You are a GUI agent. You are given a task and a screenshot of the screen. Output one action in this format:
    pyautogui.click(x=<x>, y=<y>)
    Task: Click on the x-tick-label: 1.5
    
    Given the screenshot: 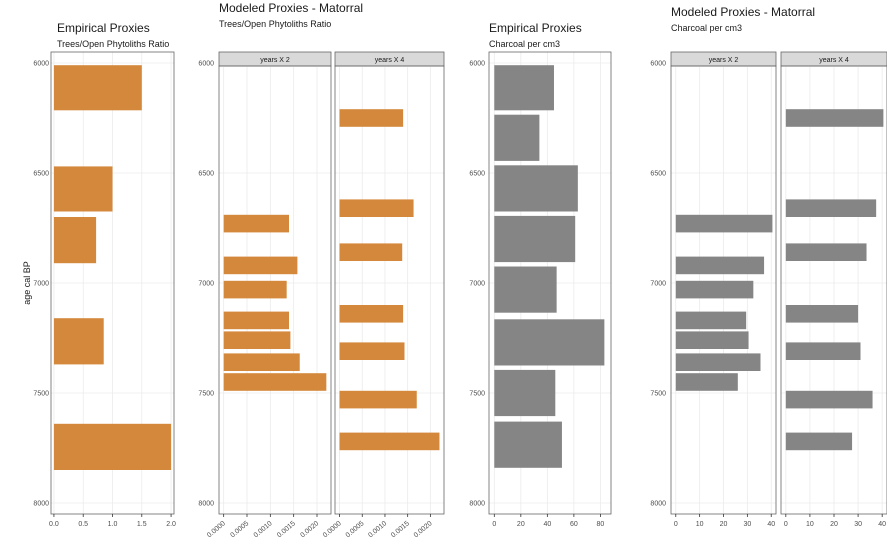 What is the action you would take?
    pyautogui.click(x=142, y=524)
    